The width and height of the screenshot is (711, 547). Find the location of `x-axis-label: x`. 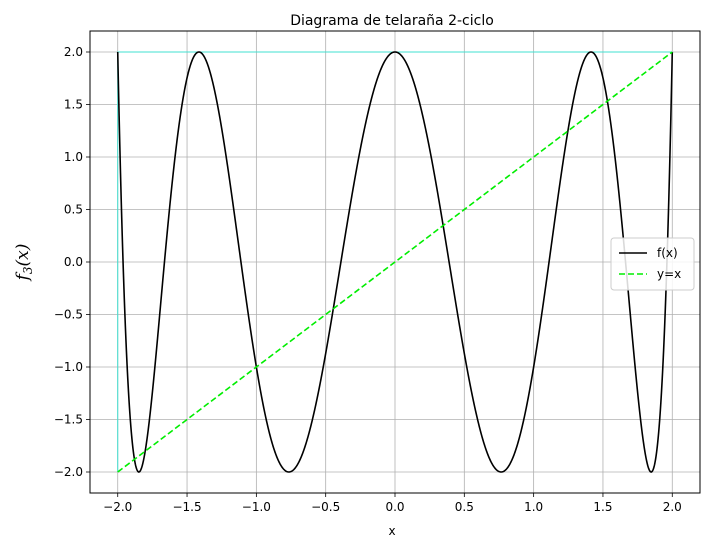

x-axis-label: x is located at coordinates (391, 531).